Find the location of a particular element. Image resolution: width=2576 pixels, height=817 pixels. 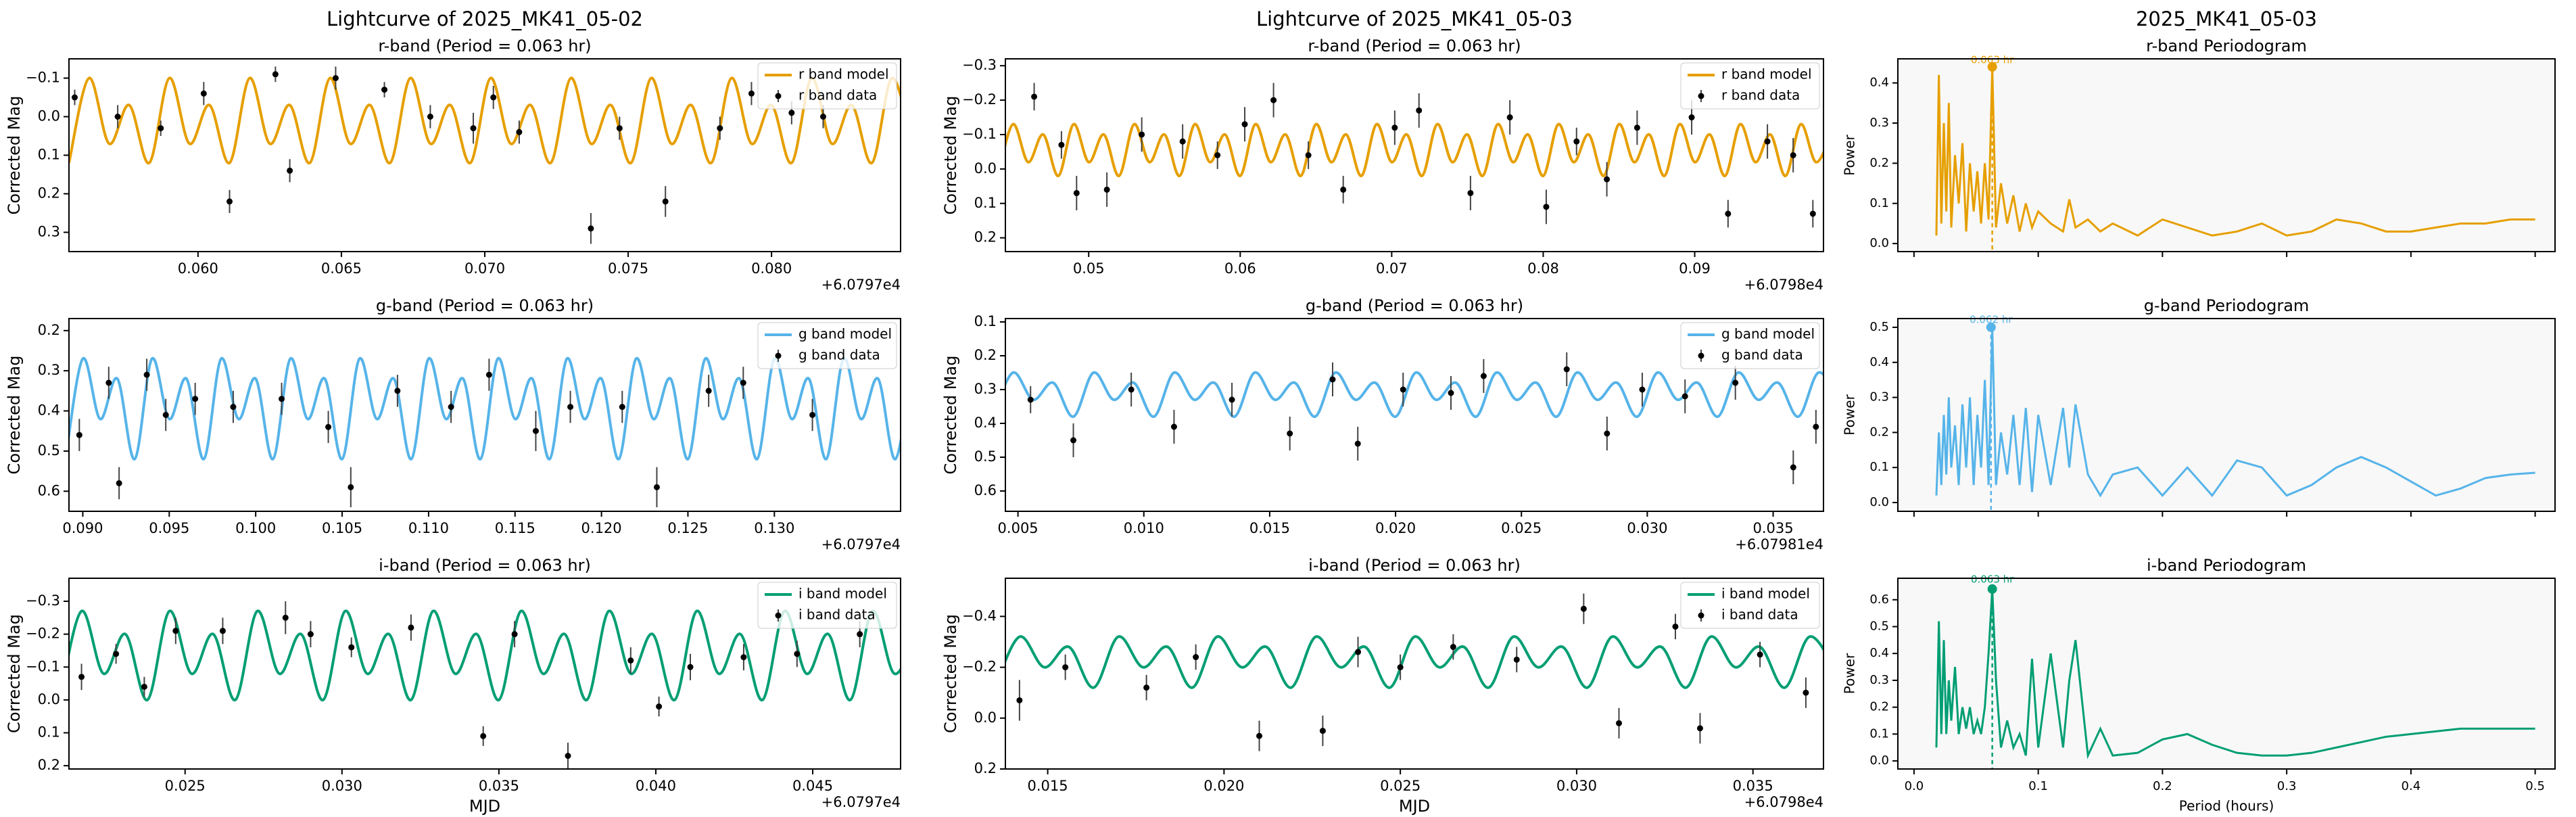

y-tick-label: −0.4 is located at coordinates (979, 615).